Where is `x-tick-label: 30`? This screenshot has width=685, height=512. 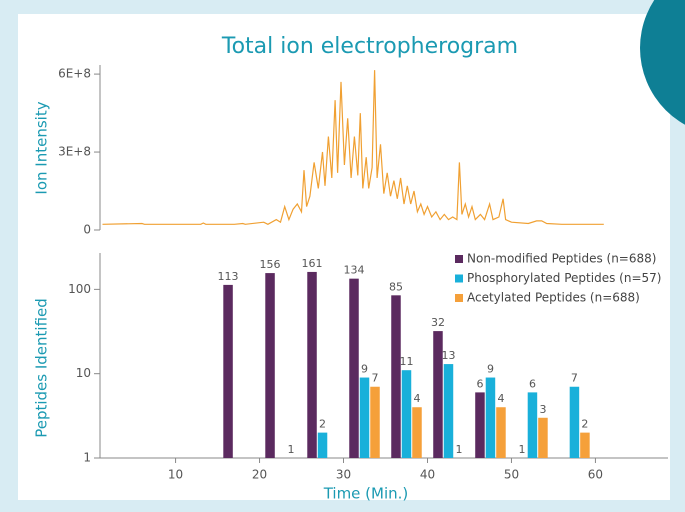
x-tick-label: 30 is located at coordinates (343, 475).